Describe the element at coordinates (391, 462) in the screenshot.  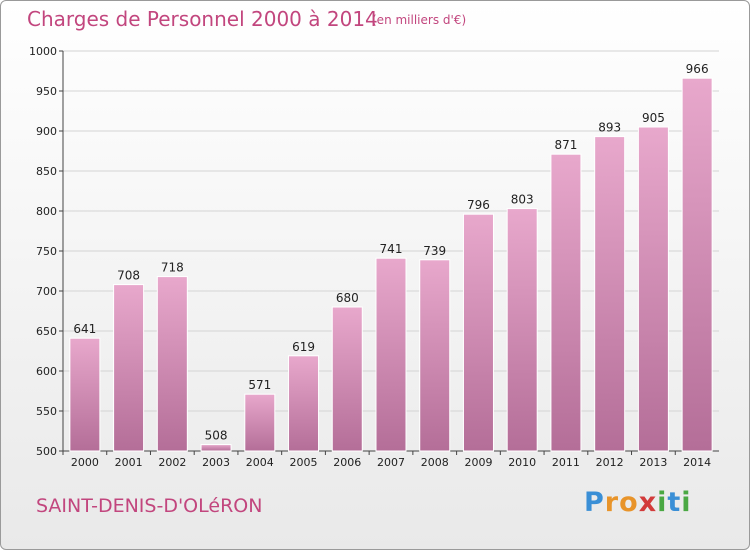
I see `x-tick-label-2007: 2007` at that location.